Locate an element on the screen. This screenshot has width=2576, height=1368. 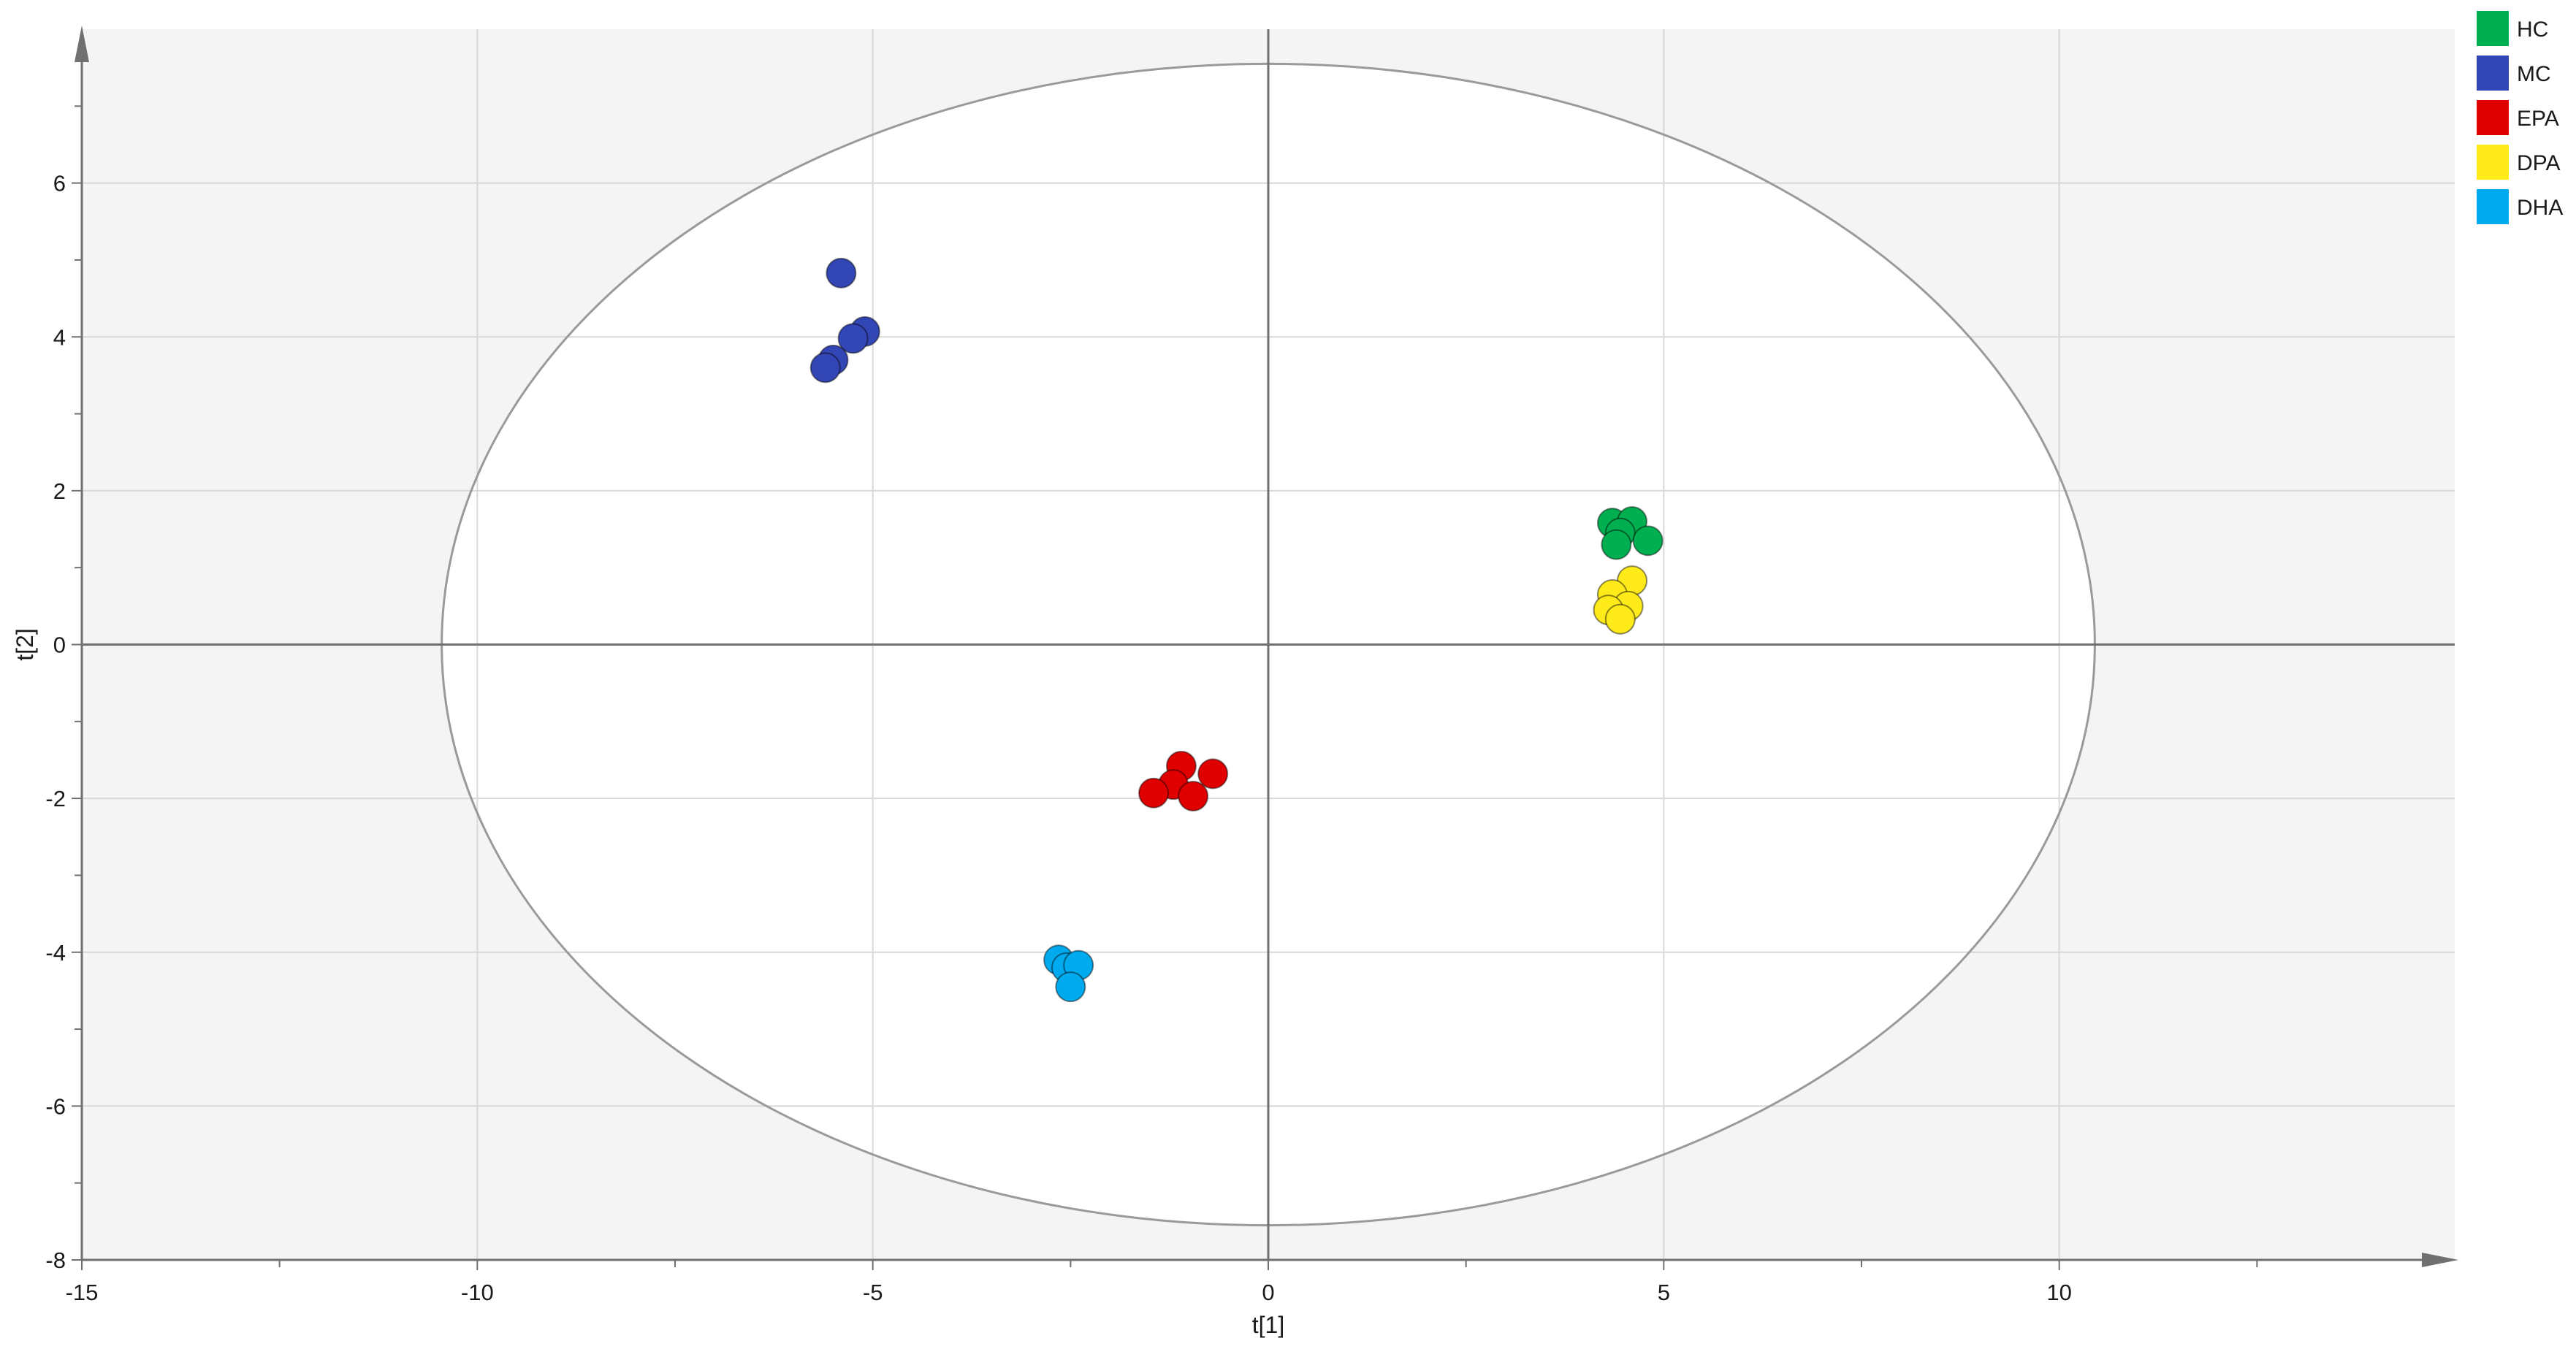
legend-label-mc: MC is located at coordinates (2534, 74).